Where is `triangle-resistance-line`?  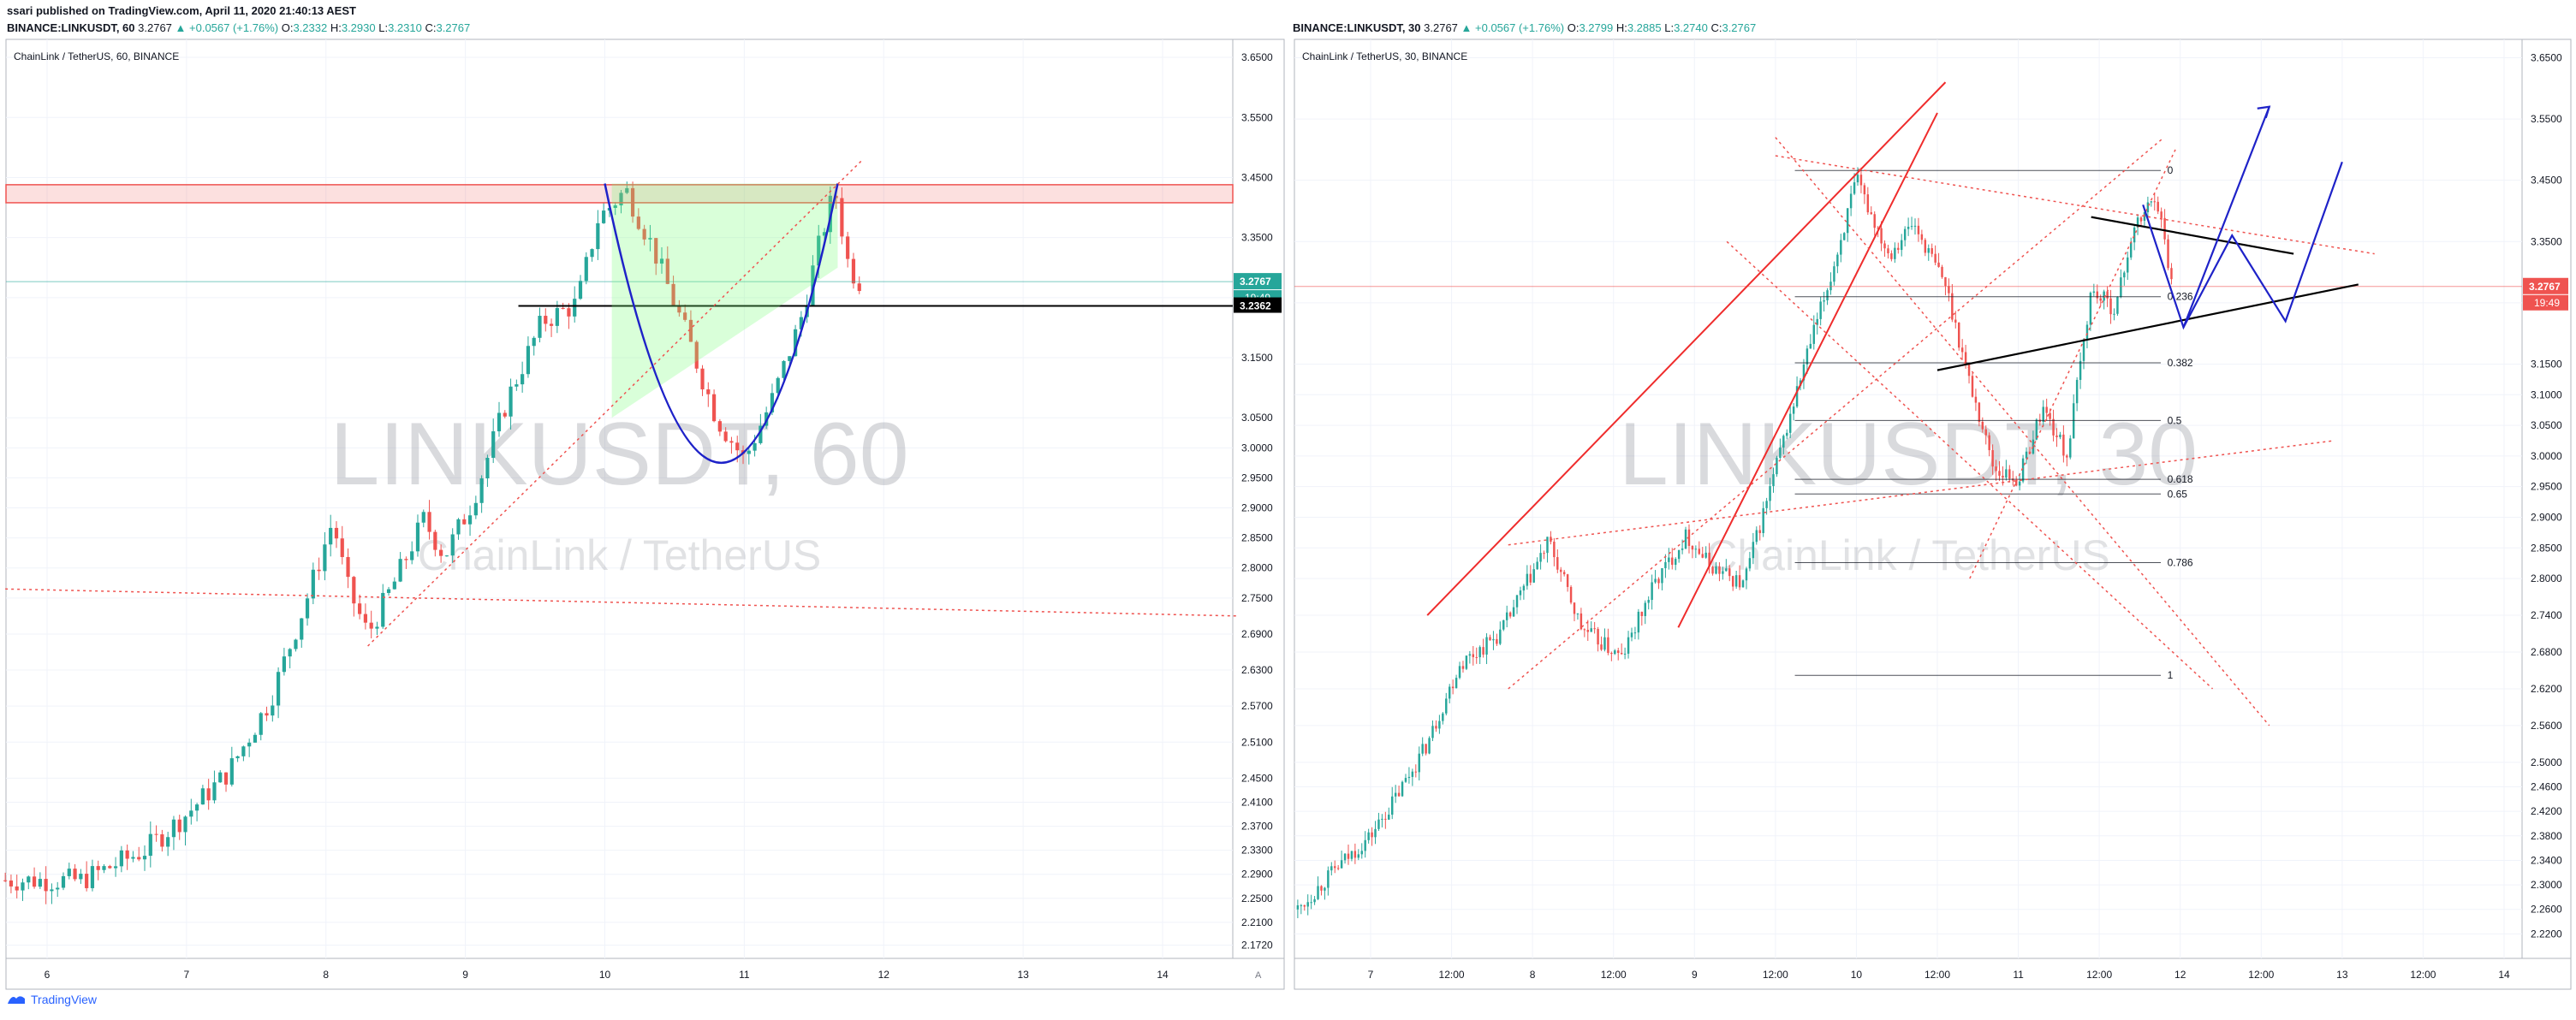
triangle-resistance-line is located at coordinates (2192, 236).